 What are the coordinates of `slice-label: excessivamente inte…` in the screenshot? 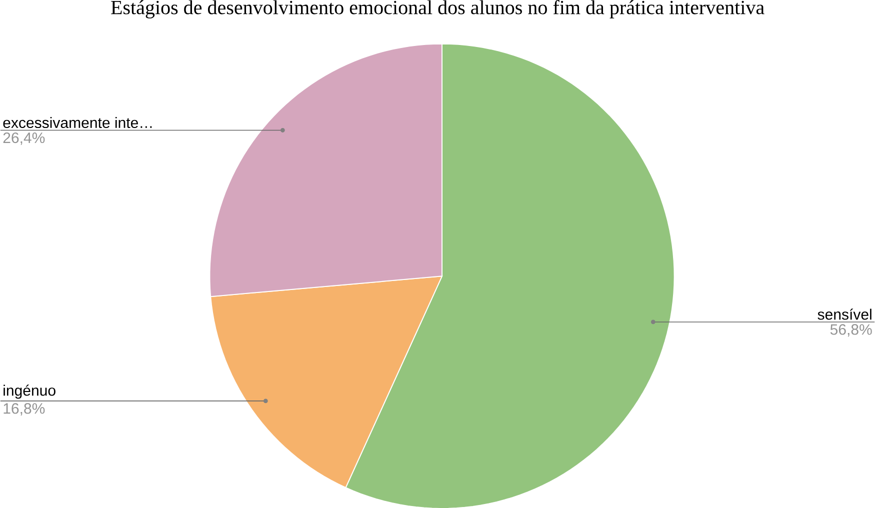 It's located at (77, 122).